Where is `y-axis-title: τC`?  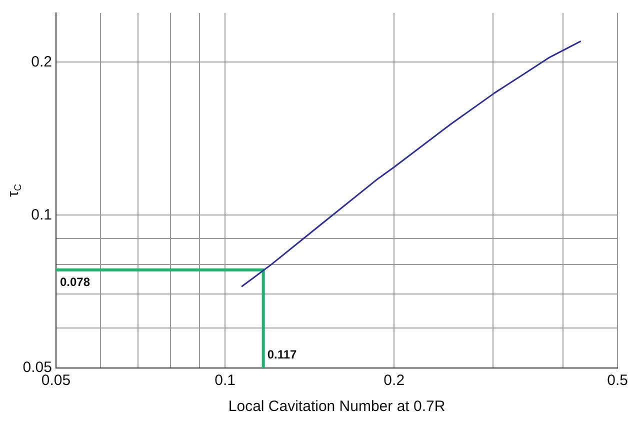
y-axis-title: τC is located at coordinates (14, 190).